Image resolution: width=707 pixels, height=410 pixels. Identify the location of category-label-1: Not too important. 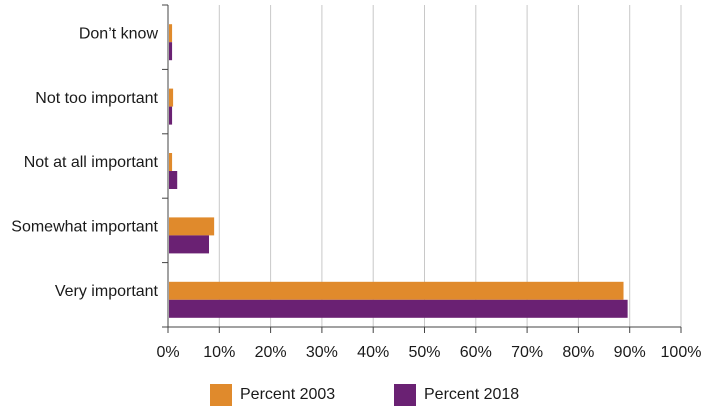
(96, 98).